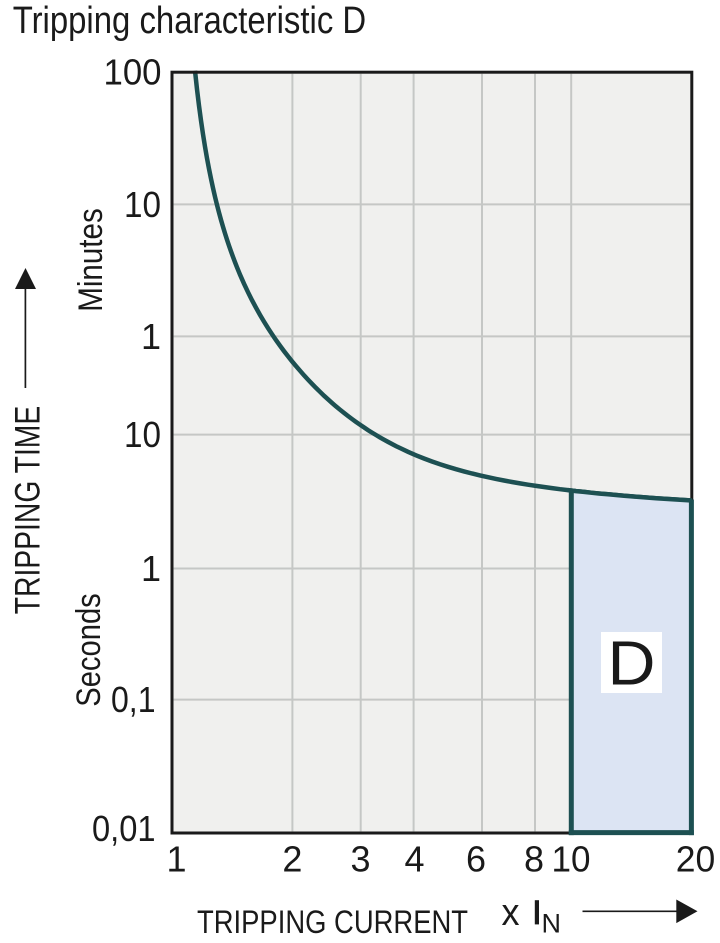 This screenshot has width=720, height=943. I want to click on svg-text: 4, so click(414, 859).